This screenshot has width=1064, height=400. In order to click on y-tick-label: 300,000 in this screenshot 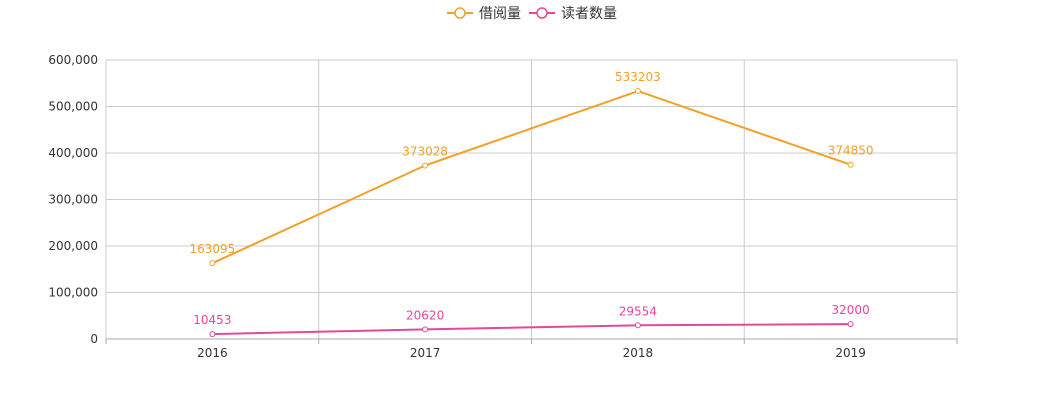, I will do `click(73, 200)`.